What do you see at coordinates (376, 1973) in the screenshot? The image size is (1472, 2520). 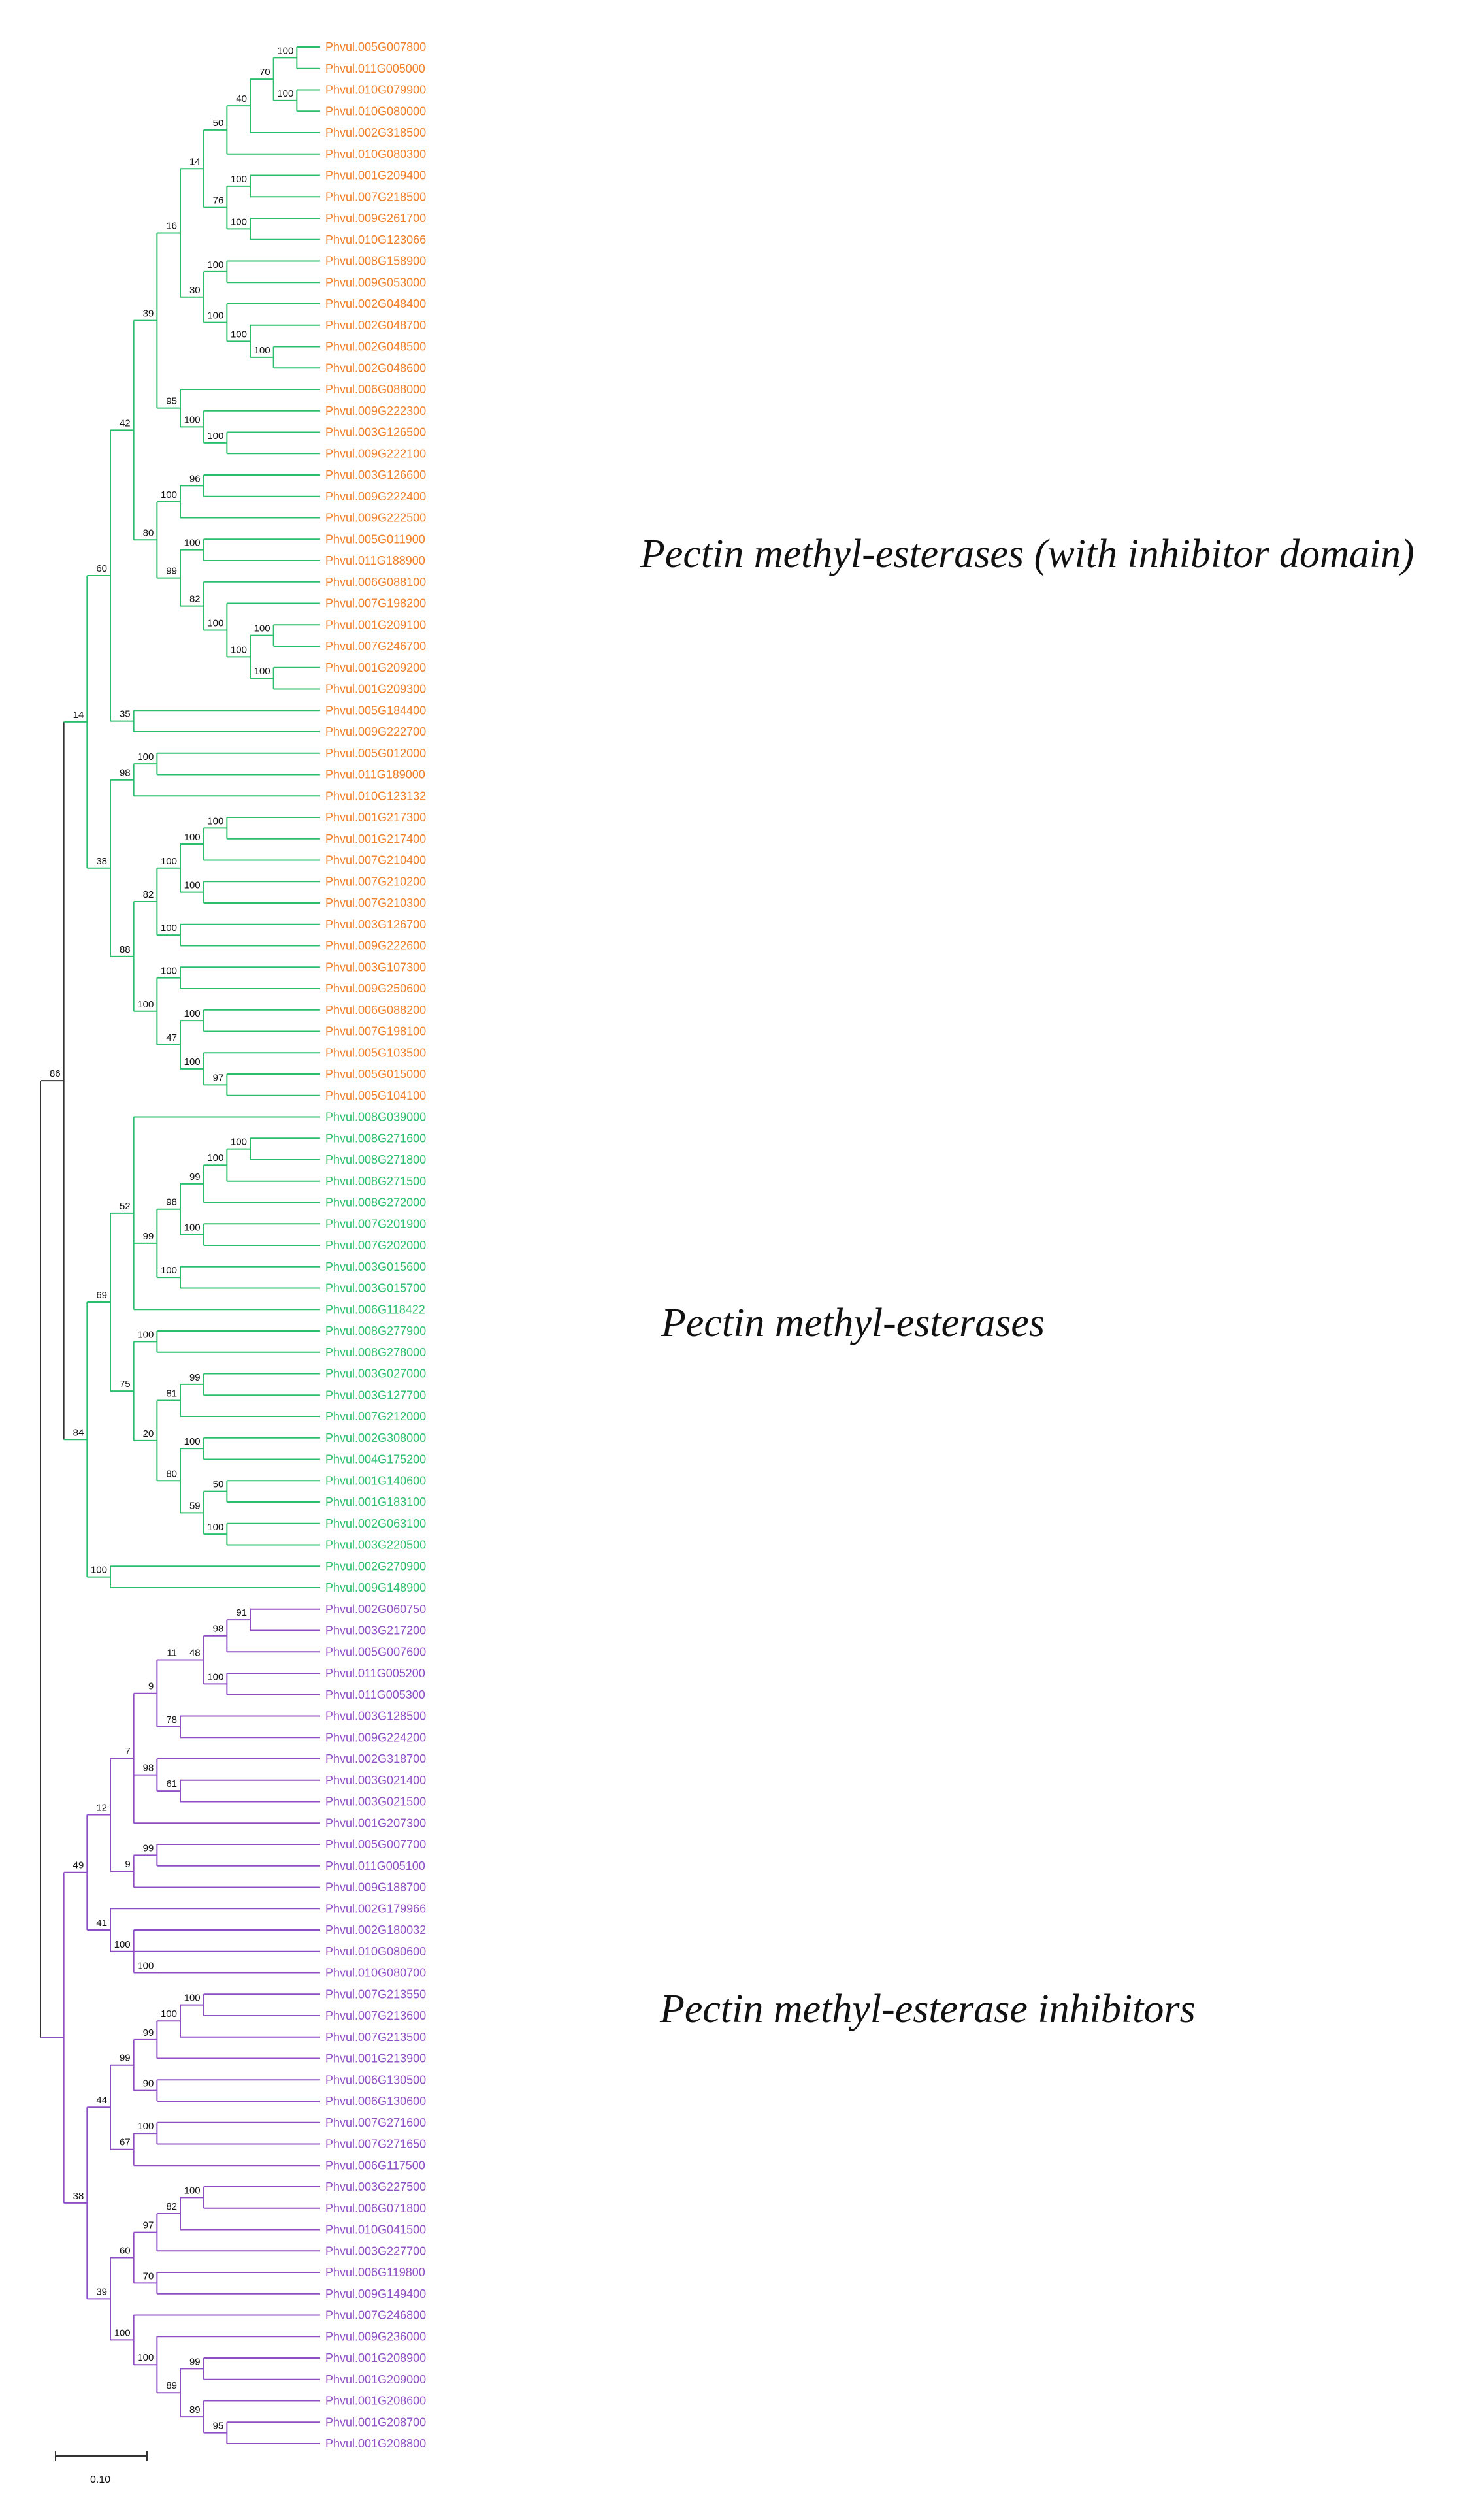 I see `taxon-label: Phvul.010G080700` at bounding box center [376, 1973].